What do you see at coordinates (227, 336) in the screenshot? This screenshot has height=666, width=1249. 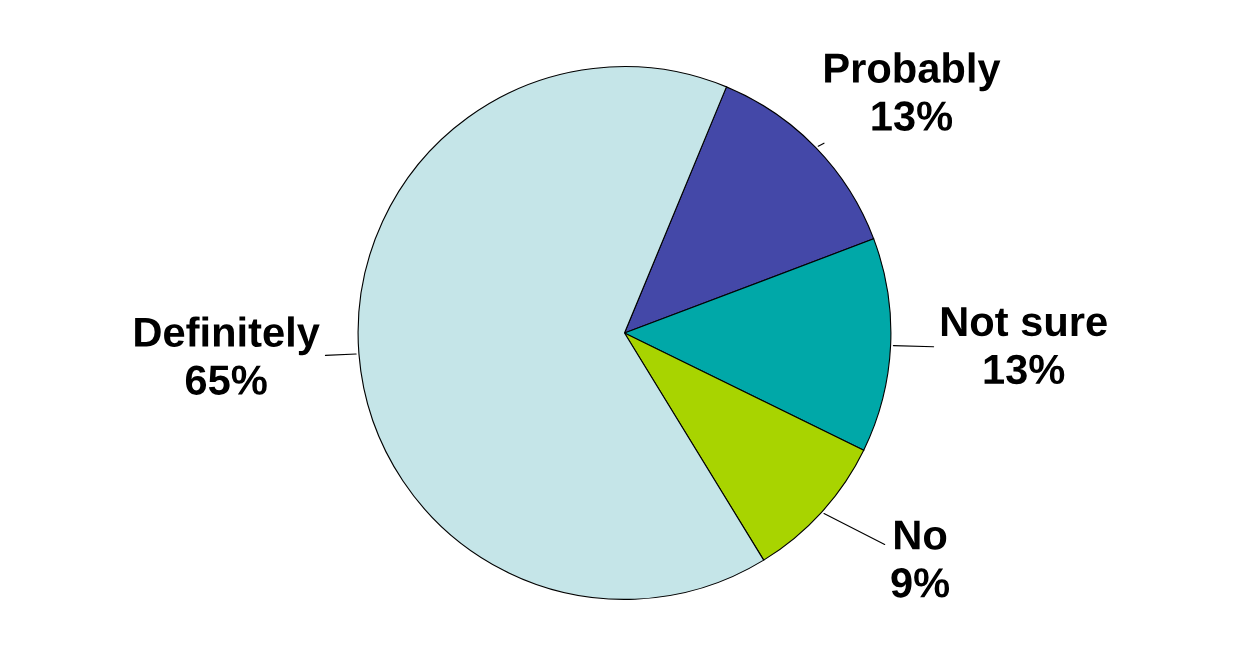 I see `slice-label: Definitely` at bounding box center [227, 336].